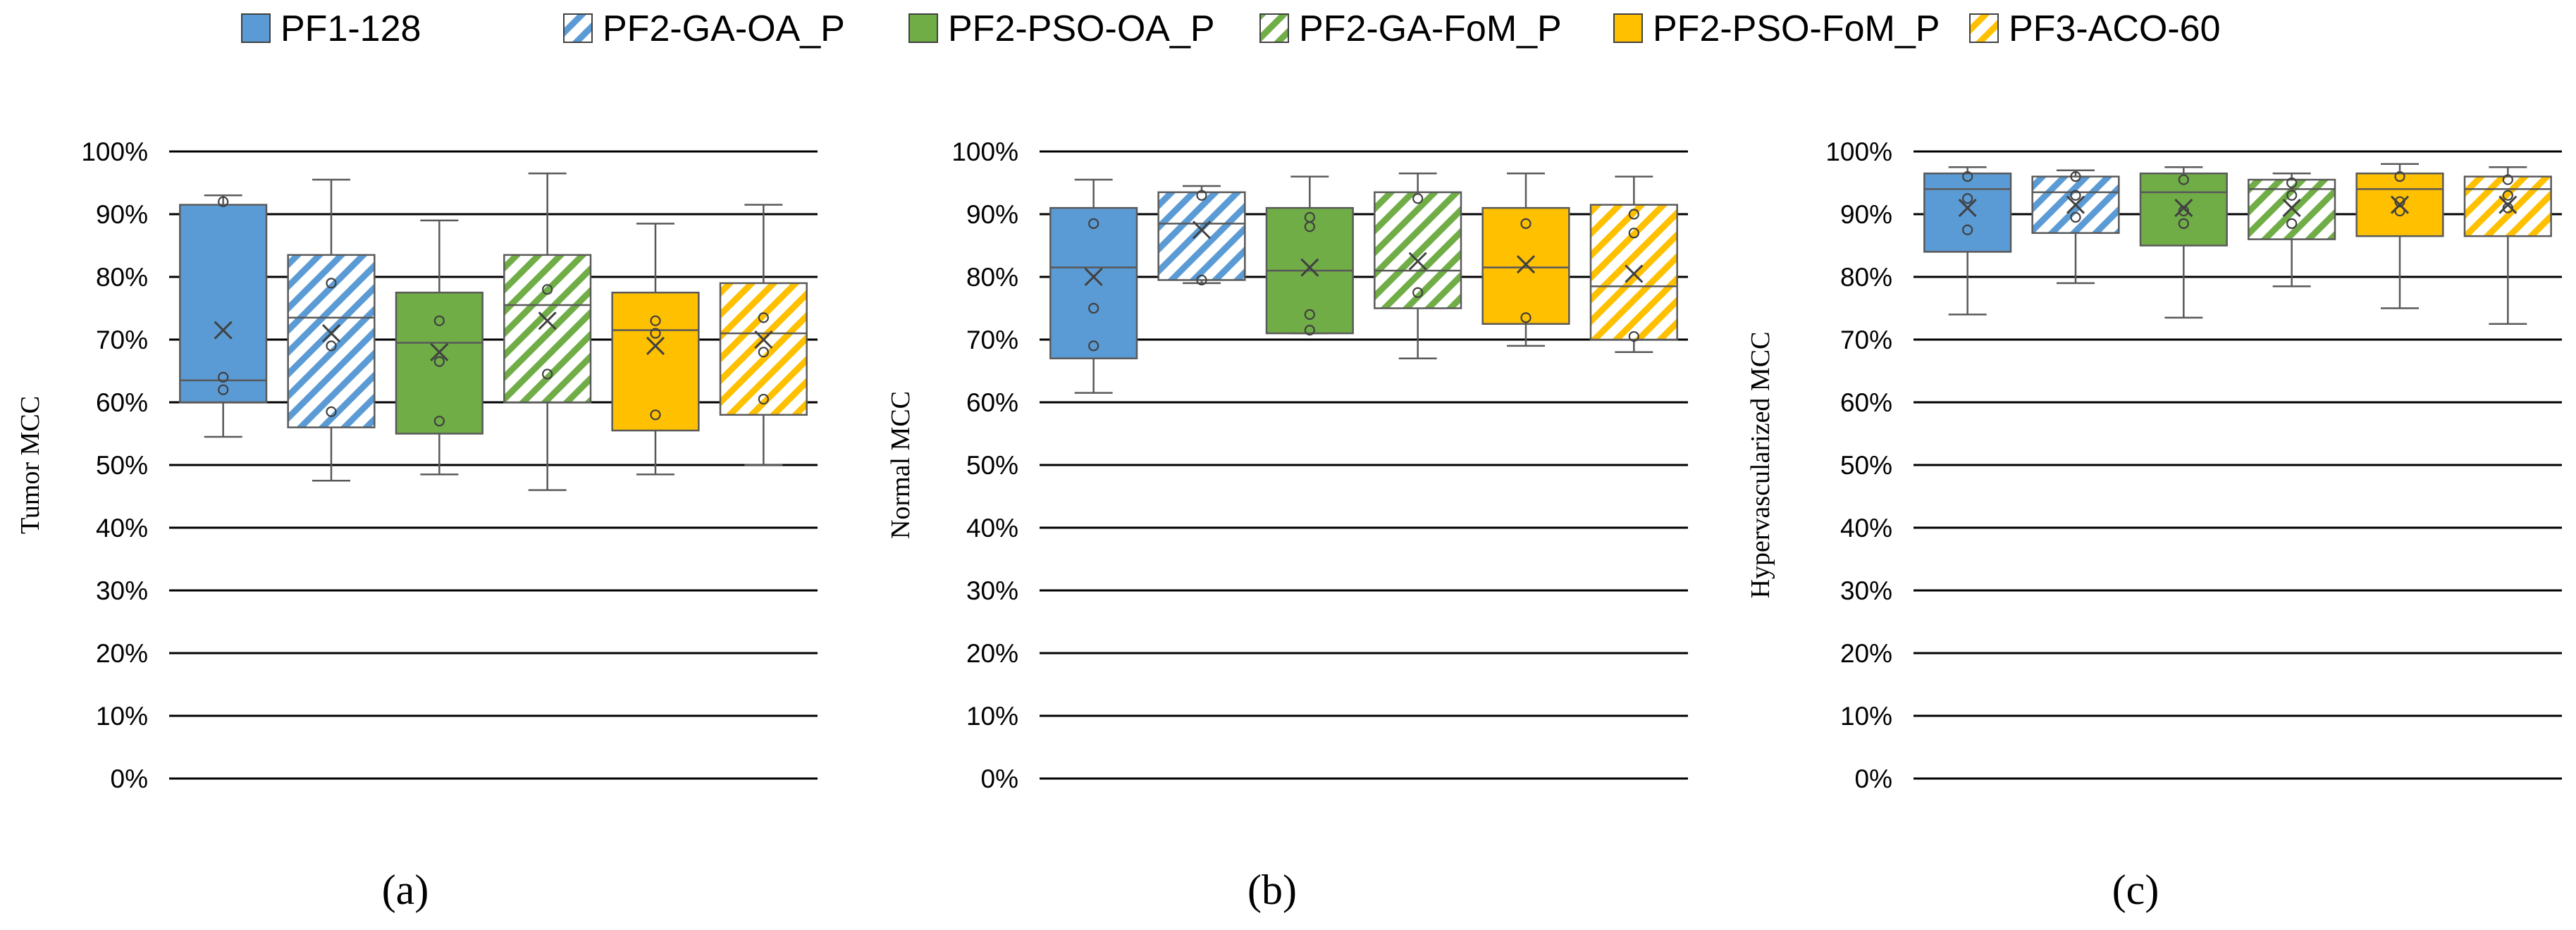  I want to click on legend-item-pf2-ga-oa-p: PF2-GA-OA_P, so click(704, 29).